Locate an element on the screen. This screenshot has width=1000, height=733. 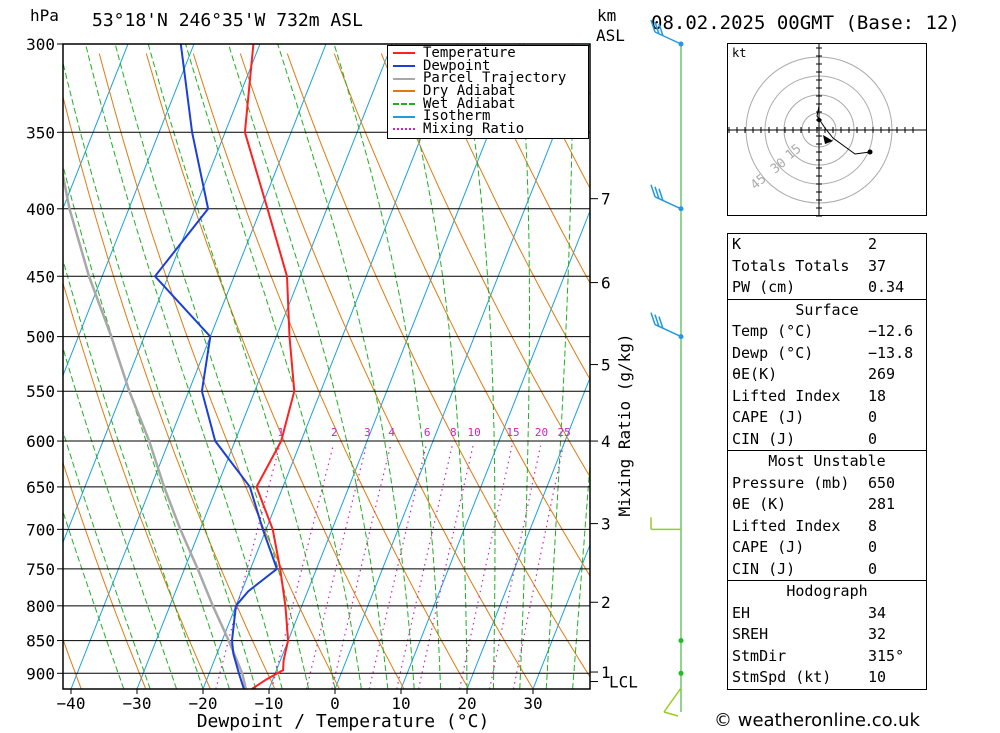
legend-item: Dry Adiabat is located at coordinates (488, 91).